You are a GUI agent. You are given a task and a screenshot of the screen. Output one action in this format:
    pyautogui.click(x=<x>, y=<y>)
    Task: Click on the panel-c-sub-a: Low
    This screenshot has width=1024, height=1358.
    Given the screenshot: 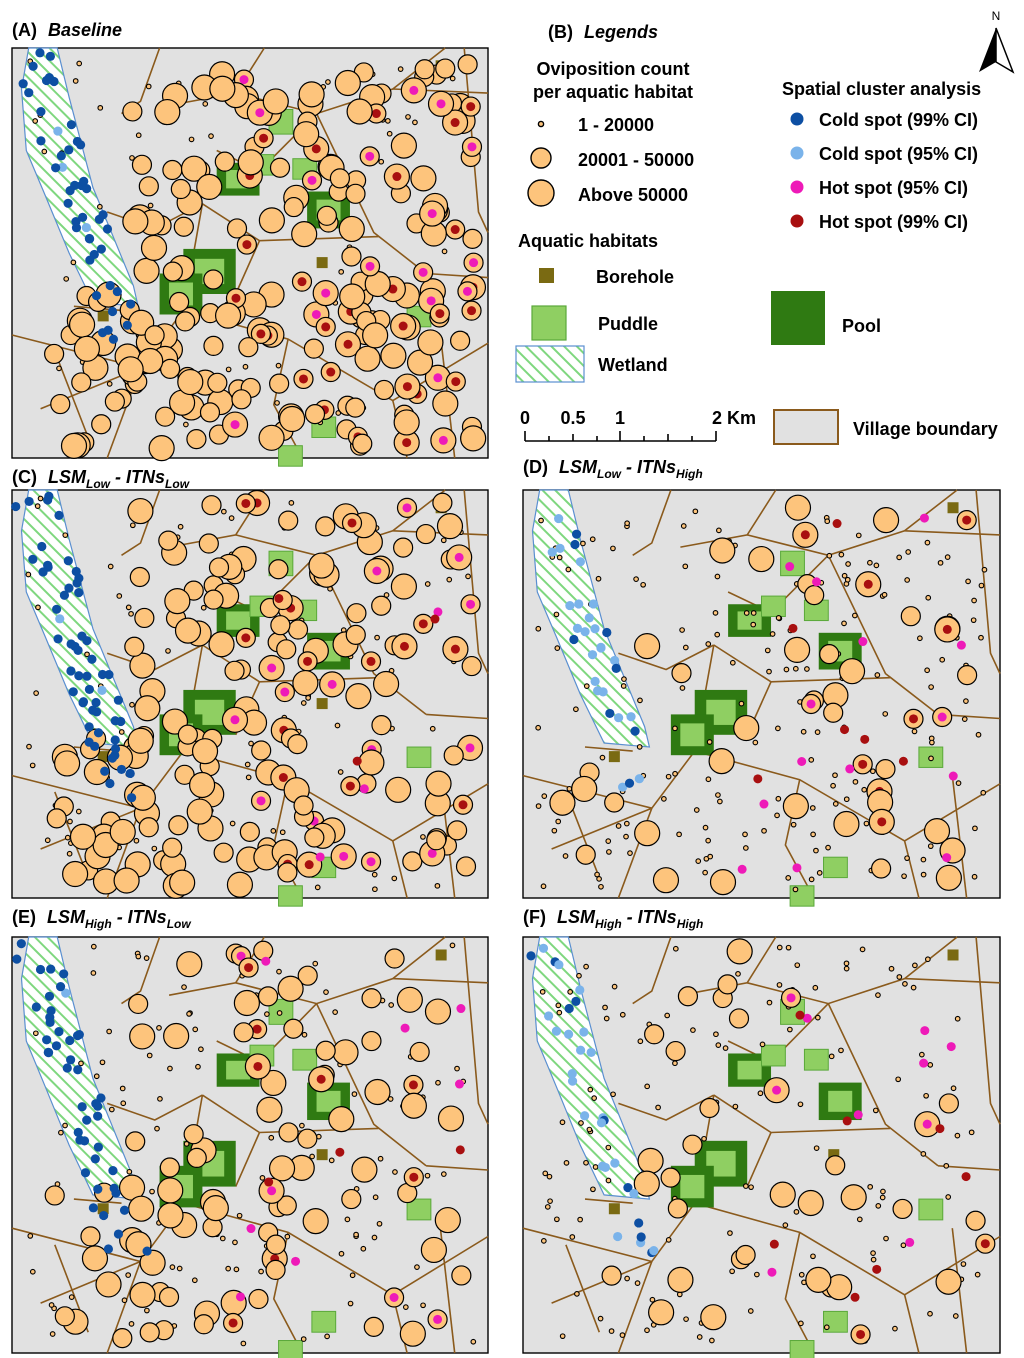 What is the action you would take?
    pyautogui.click(x=98, y=484)
    